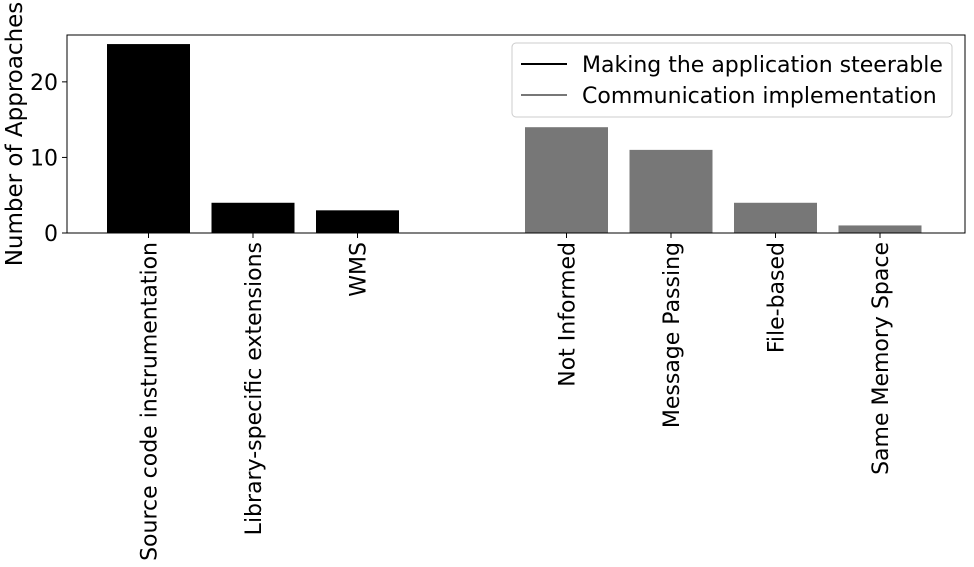  I want to click on y-tick-label: 0, so click(51, 234).